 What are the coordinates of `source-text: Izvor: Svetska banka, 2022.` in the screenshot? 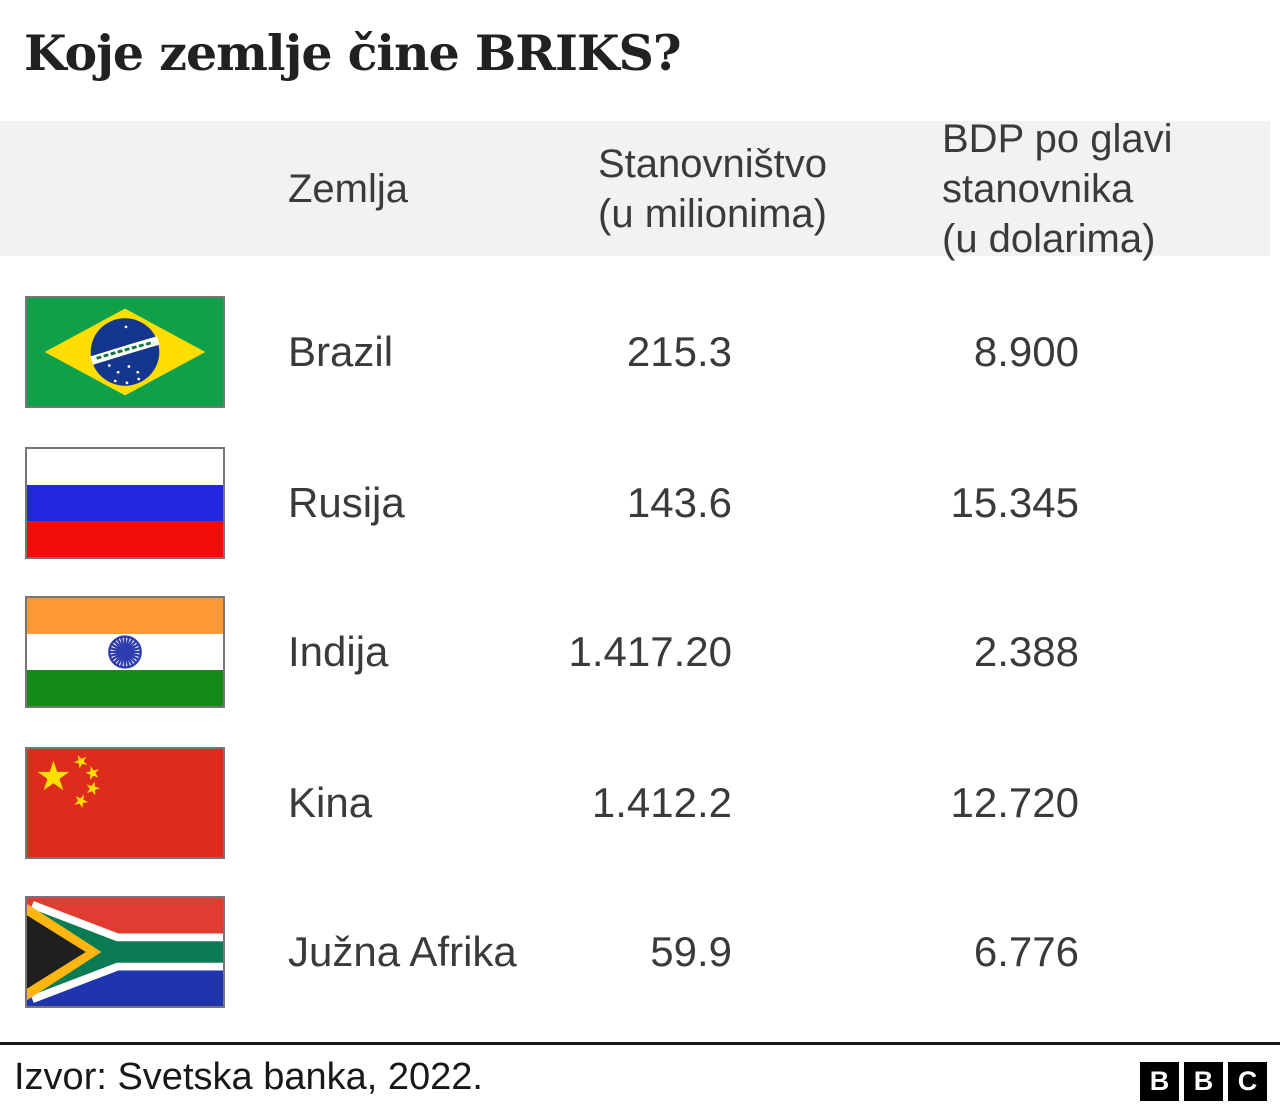 It's located at (248, 1077).